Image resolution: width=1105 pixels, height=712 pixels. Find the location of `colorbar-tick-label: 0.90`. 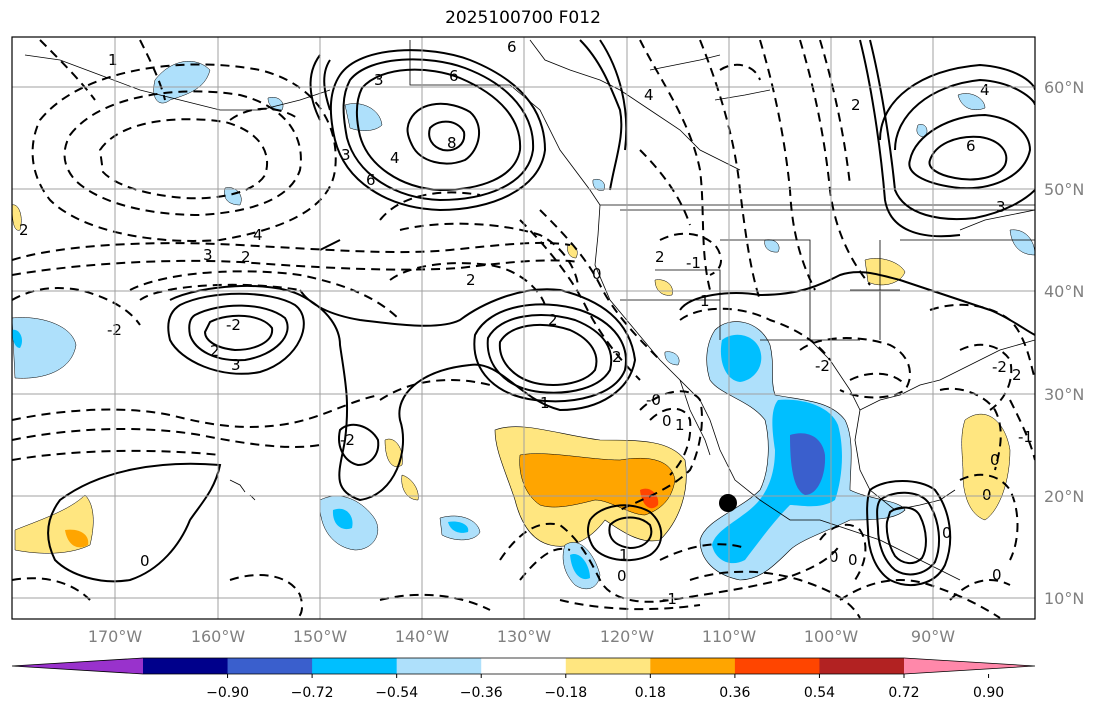

colorbar-tick-label: 0.90 is located at coordinates (988, 693).